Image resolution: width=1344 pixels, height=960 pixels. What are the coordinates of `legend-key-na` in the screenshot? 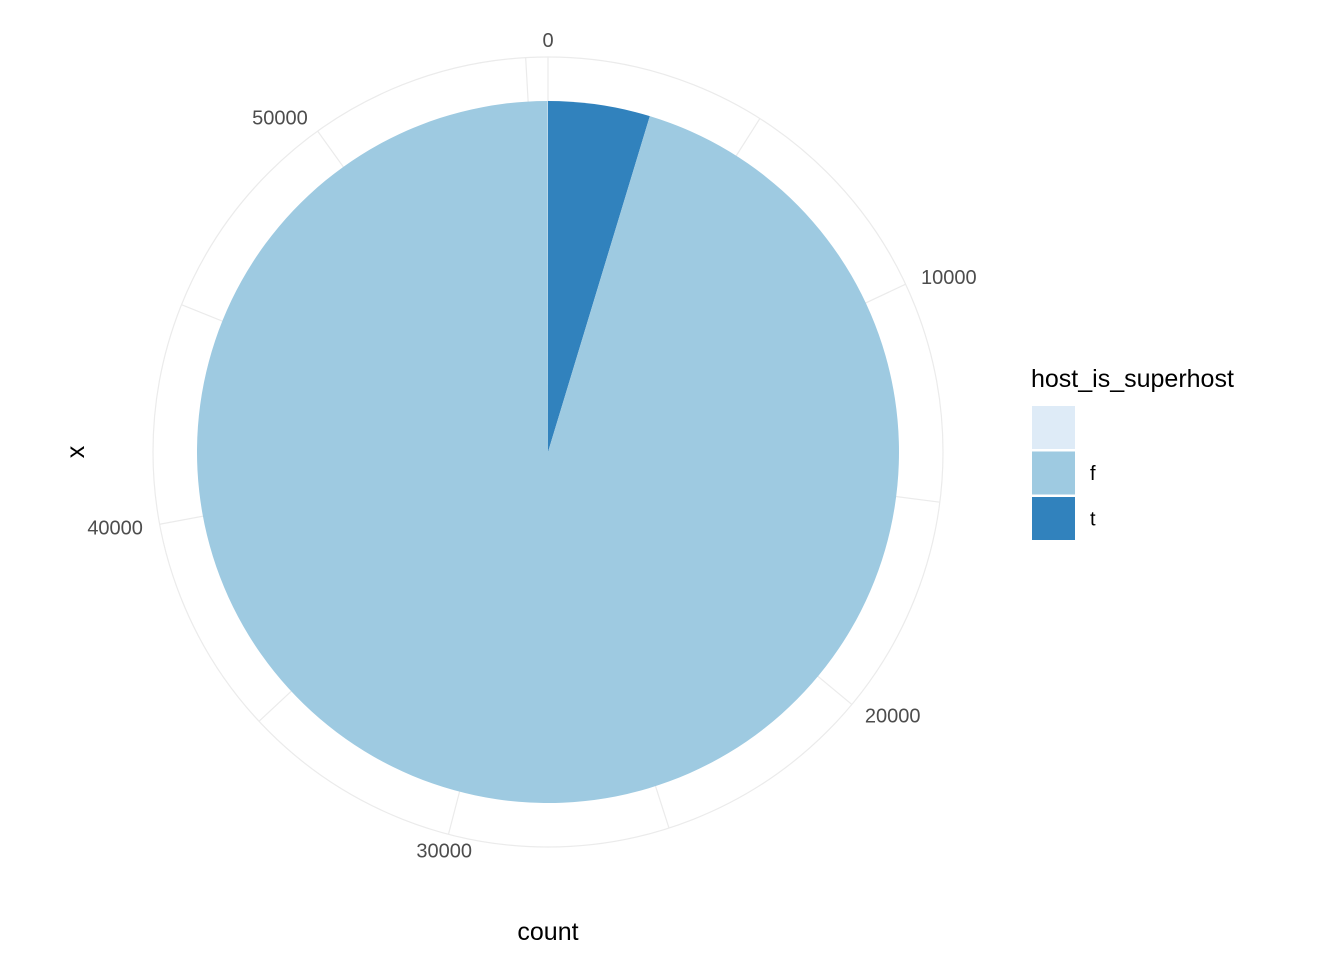 It's located at (1053, 427).